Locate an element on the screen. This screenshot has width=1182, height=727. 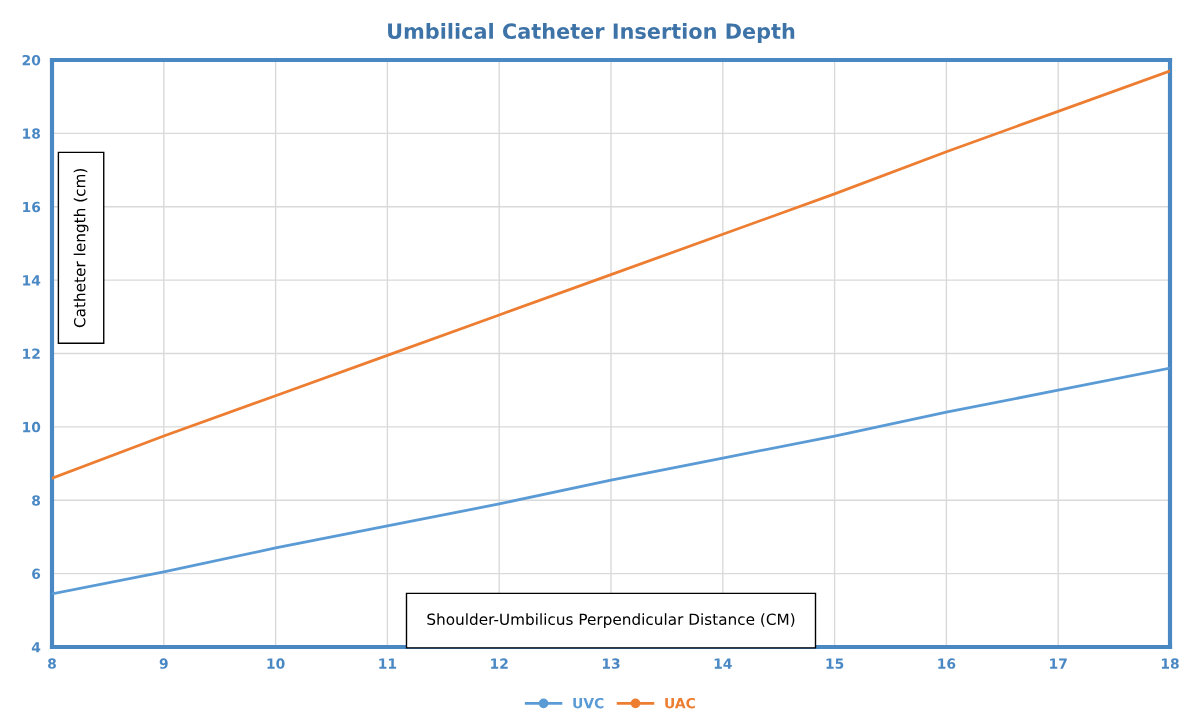
y-tick-label: 16 is located at coordinates (32, 207).